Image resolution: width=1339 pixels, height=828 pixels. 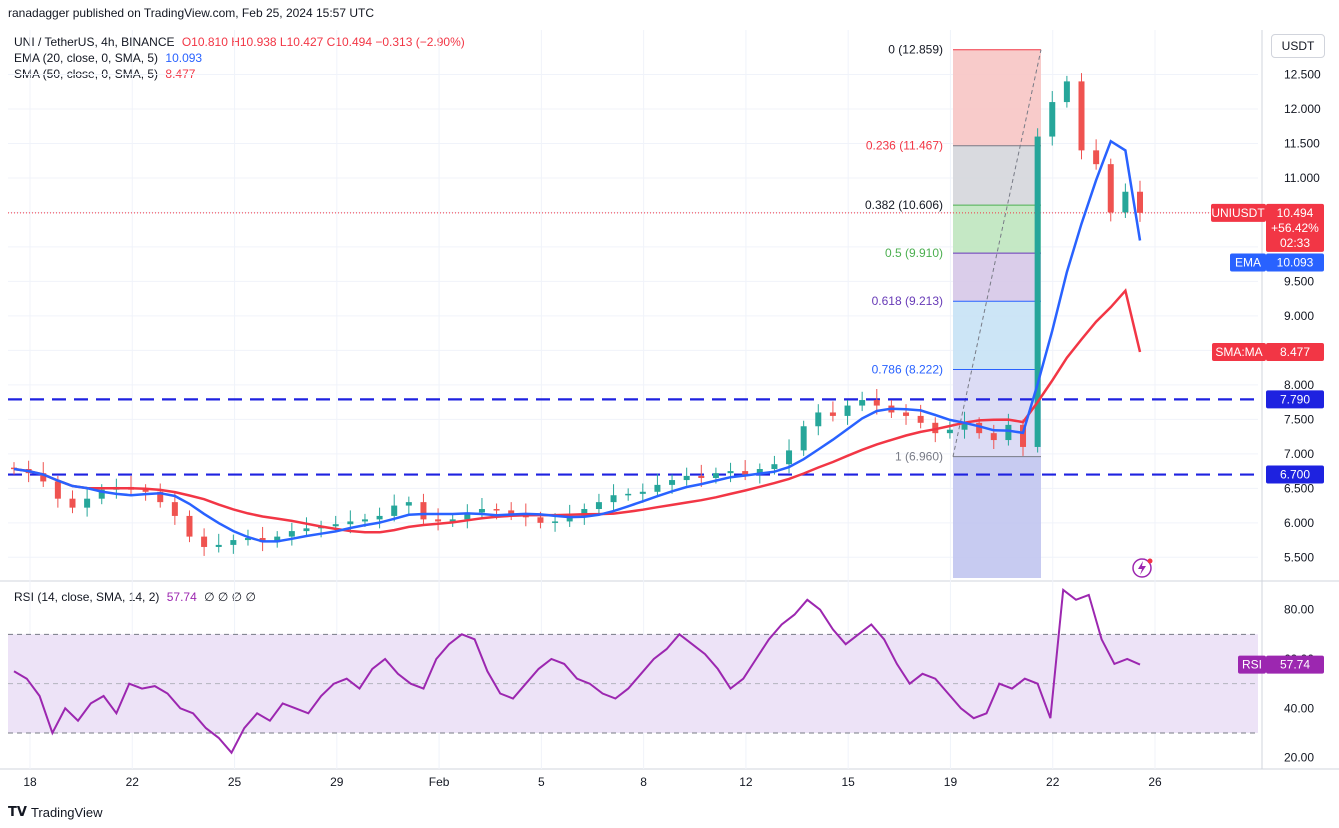 I want to click on ema-legend-row: EMA (20, close, 0, SMA, 5) 10.093, so click(x=239, y=58).